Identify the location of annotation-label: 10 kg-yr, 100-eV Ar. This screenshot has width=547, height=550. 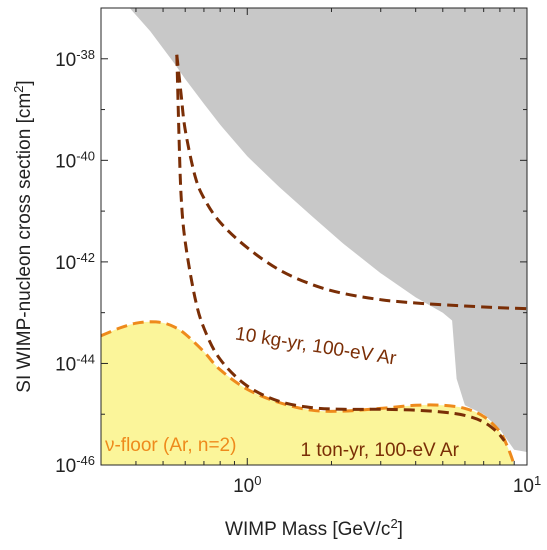
(316, 346).